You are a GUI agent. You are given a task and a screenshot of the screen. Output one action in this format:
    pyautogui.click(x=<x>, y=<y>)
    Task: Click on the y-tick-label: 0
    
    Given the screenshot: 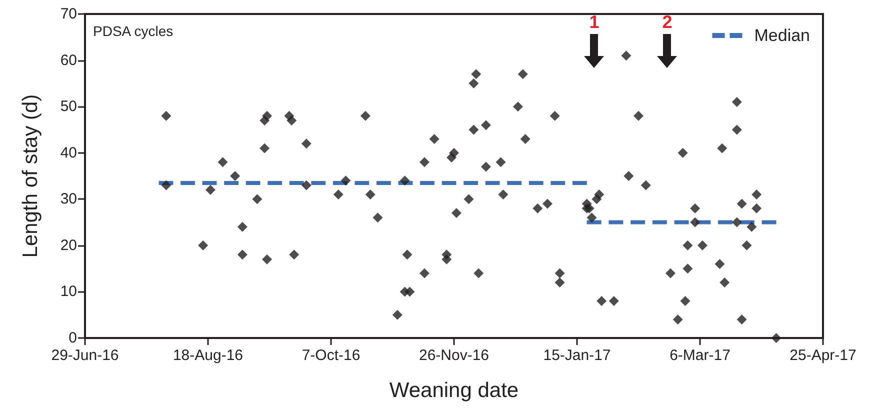 What is the action you would take?
    pyautogui.click(x=72, y=338)
    